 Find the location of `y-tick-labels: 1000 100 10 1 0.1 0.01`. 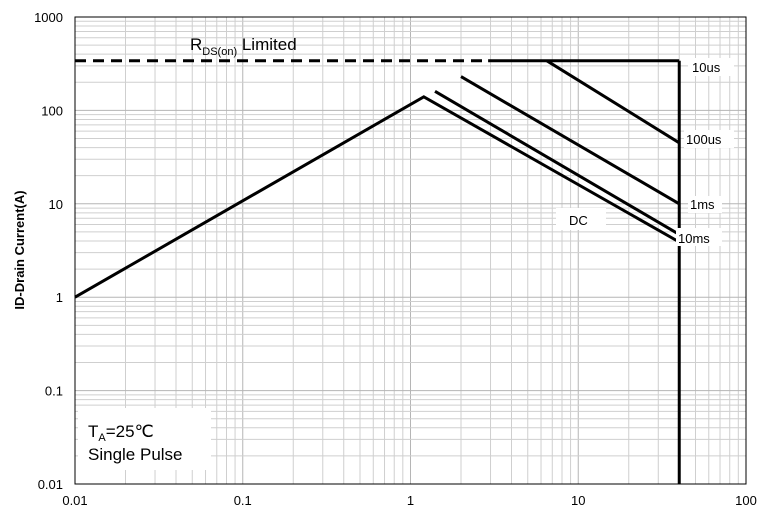

y-tick-labels: 1000 100 10 1 0.1 0.01 is located at coordinates (48, 251).